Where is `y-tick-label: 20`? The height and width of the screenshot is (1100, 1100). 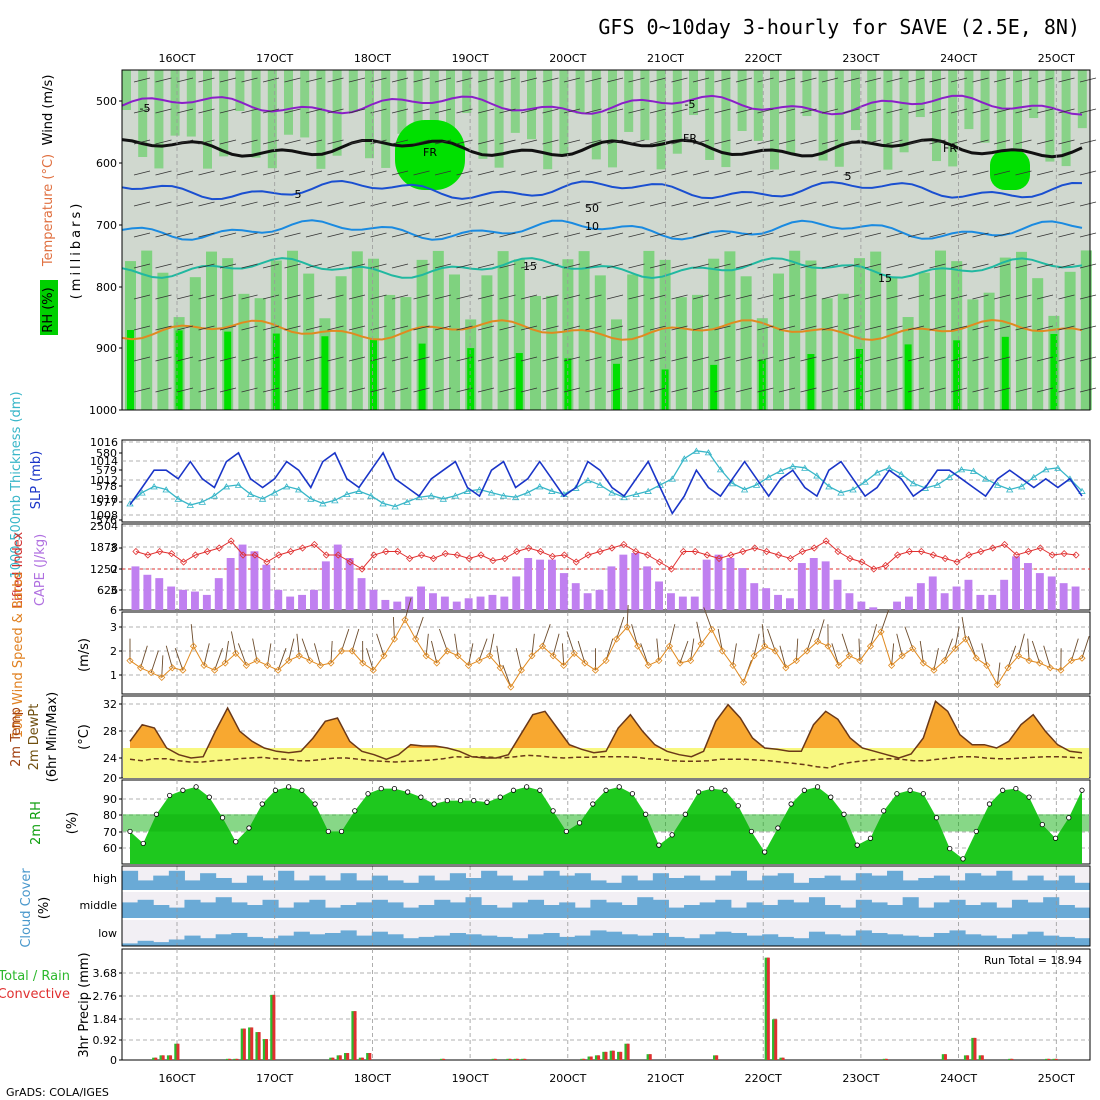 y-tick-label: 20 is located at coordinates (110, 778).